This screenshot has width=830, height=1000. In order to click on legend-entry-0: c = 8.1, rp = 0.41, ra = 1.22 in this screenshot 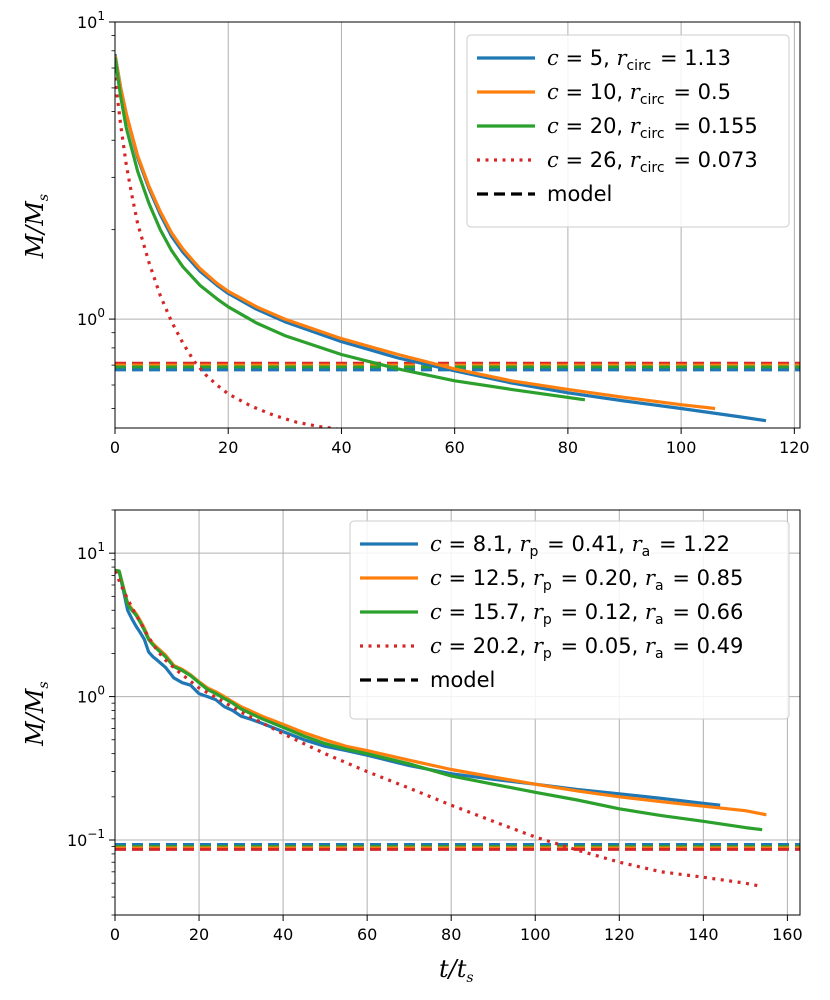, I will do `click(580, 546)`.